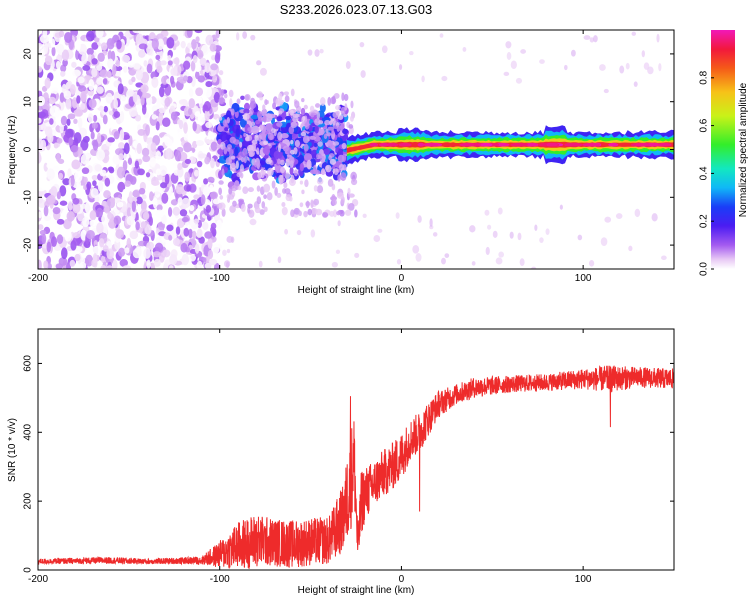 This screenshot has height=600, width=750. I want to click on colorbar-tick-label: 0.0, so click(704, 269).